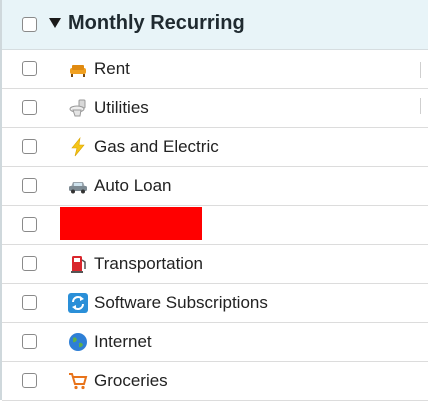 Image resolution: width=428 pixels, height=401 pixels. What do you see at coordinates (148, 263) in the screenshot?
I see `item-label: Transportation` at bounding box center [148, 263].